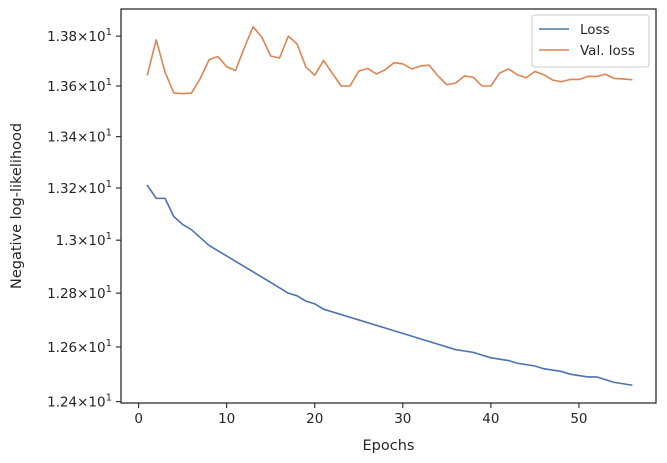 The image size is (667, 463). Describe the element at coordinates (79, 402) in the screenshot. I see `y-tick-label: 1.24×10¹` at that location.